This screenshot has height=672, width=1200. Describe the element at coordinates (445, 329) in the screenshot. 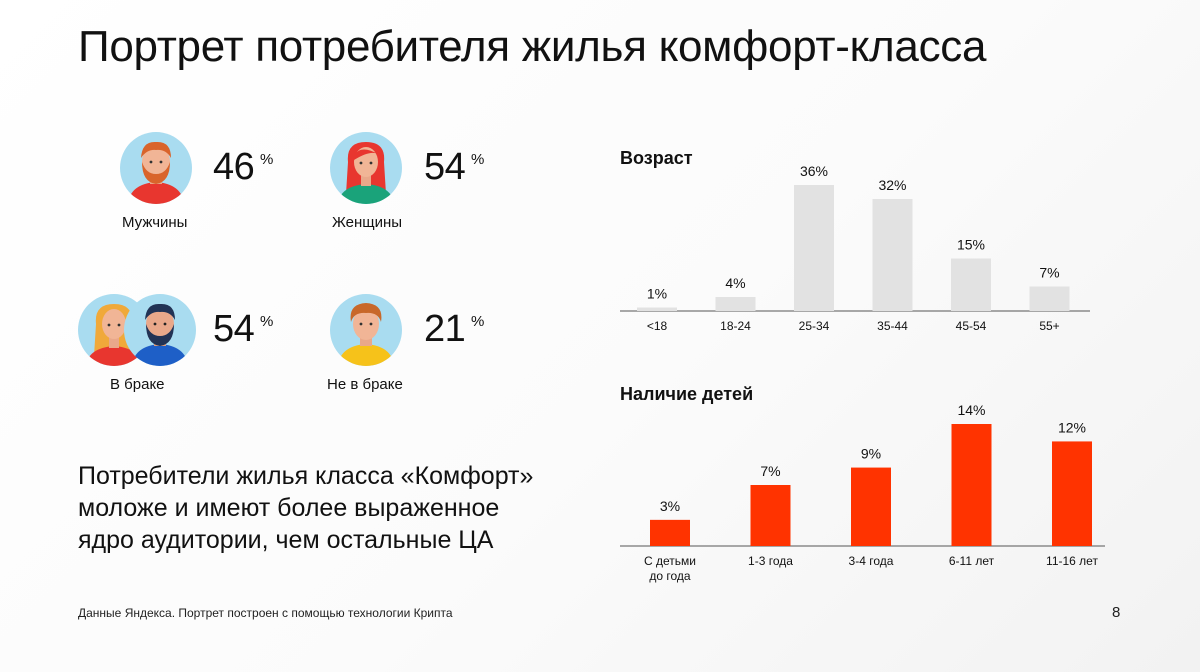

I see `single-percent: 21` at that location.